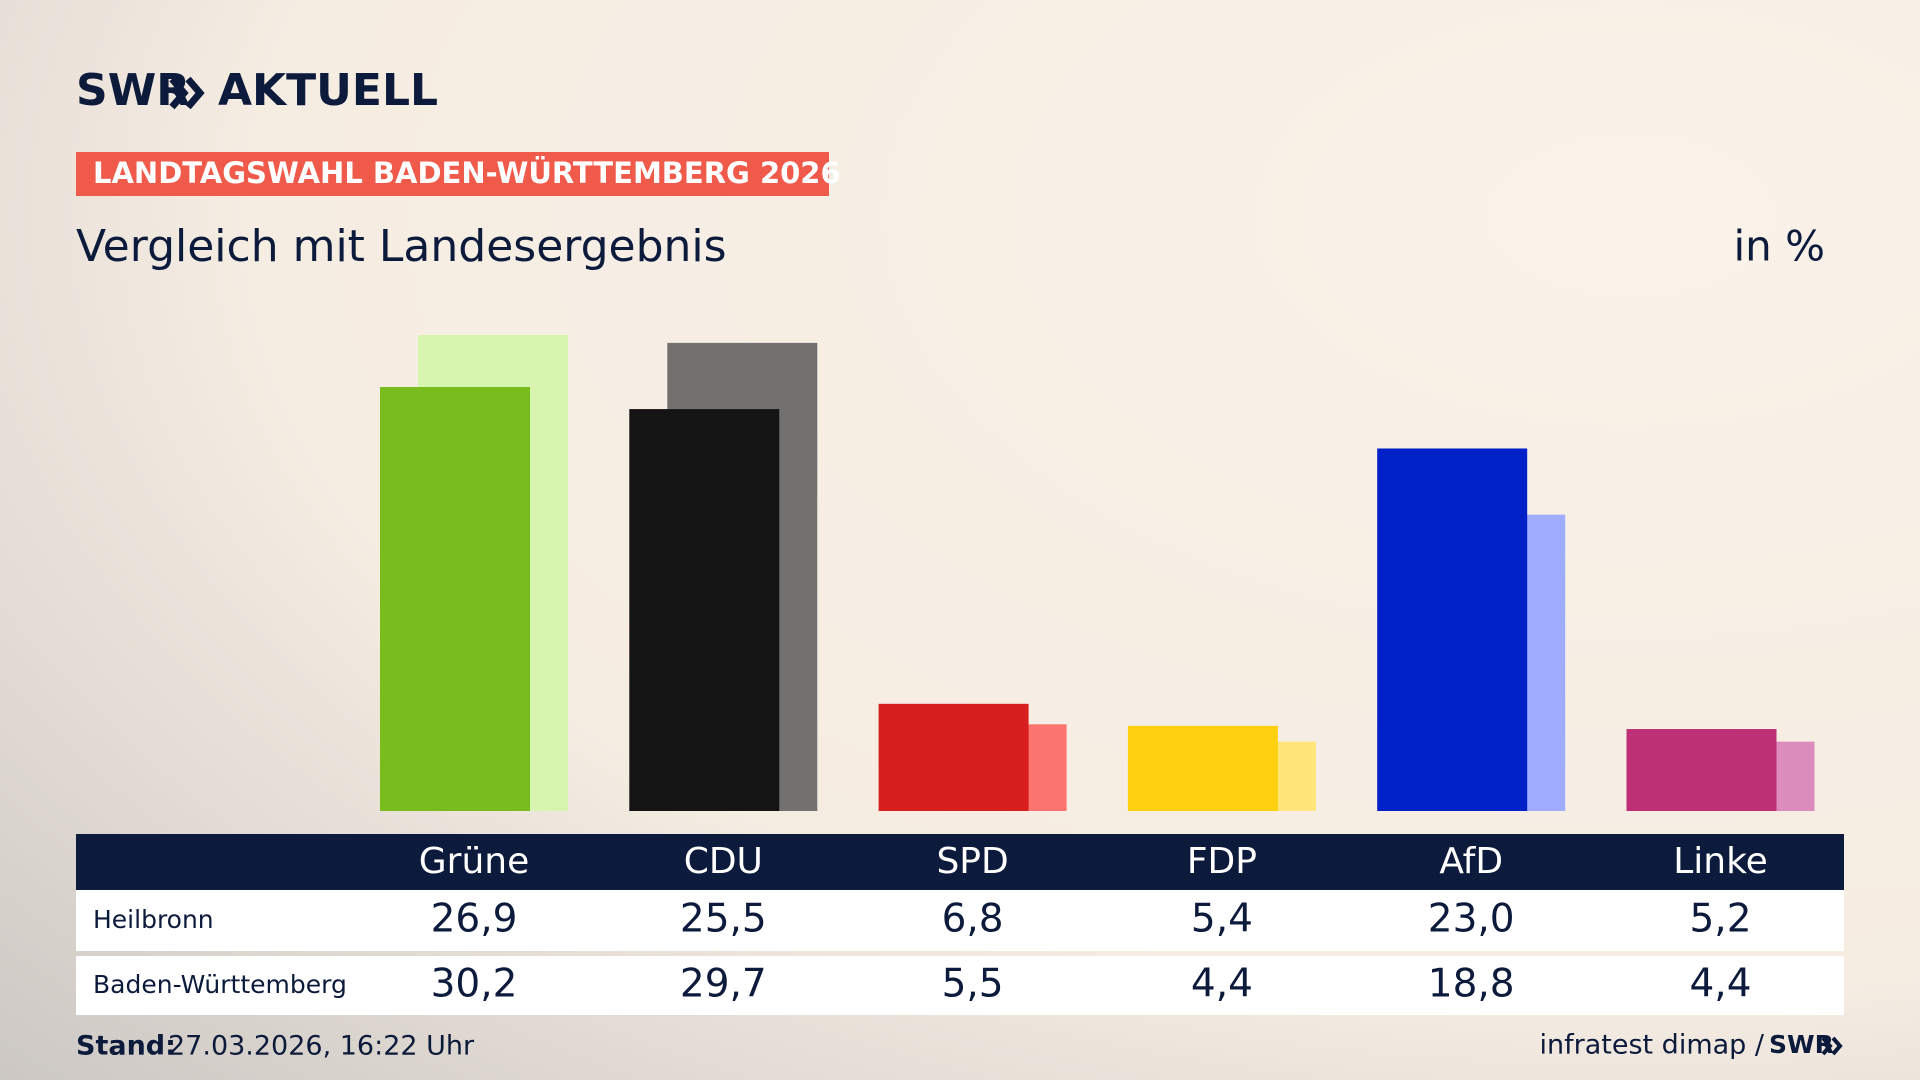 Image resolution: width=1920 pixels, height=1080 pixels. What do you see at coordinates (187, 93) in the screenshot?
I see `logo-chevrons` at bounding box center [187, 93].